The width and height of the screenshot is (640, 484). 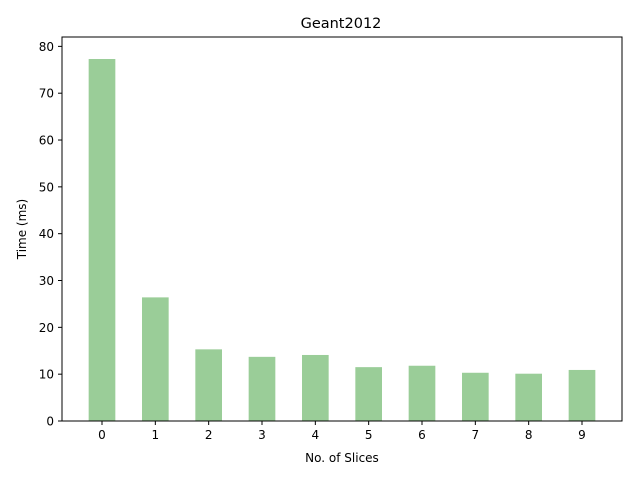 I want to click on x-tick-label-6: 6, so click(x=422, y=435).